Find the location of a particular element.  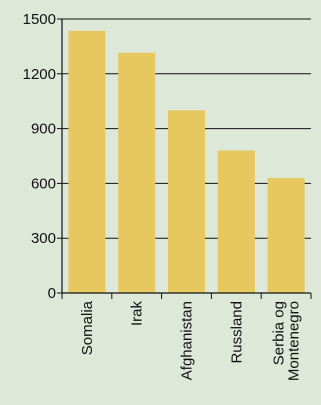

x-category-label: Afghanistan is located at coordinates (187, 340).